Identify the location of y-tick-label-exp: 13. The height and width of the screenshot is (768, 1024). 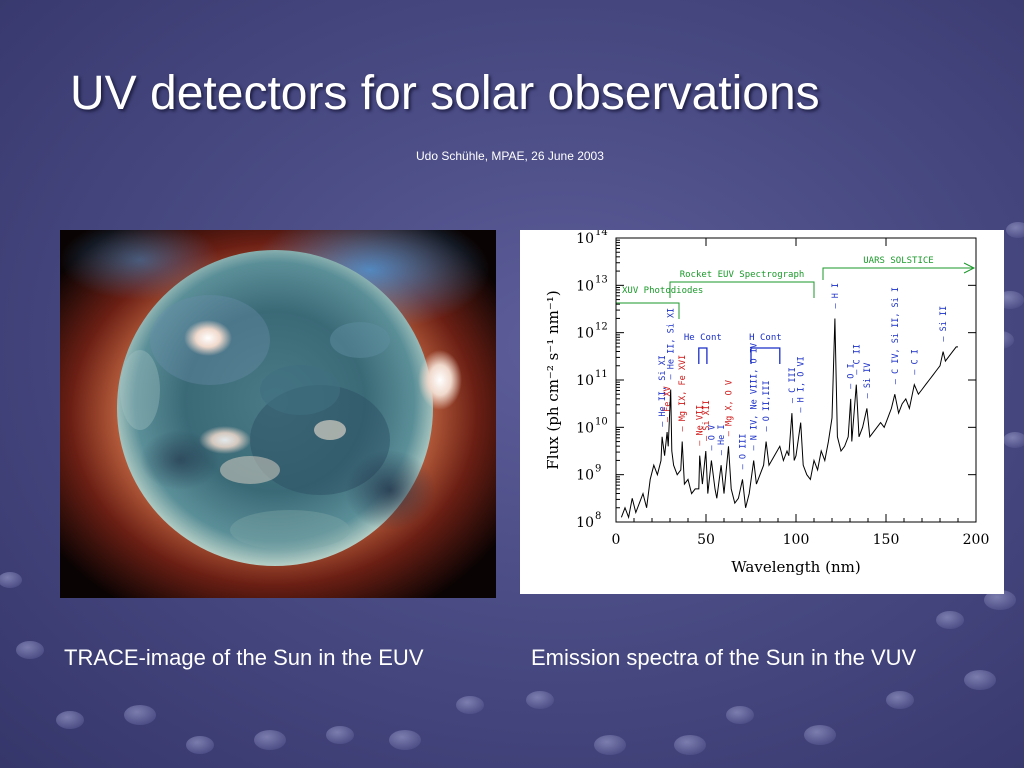
(601, 279).